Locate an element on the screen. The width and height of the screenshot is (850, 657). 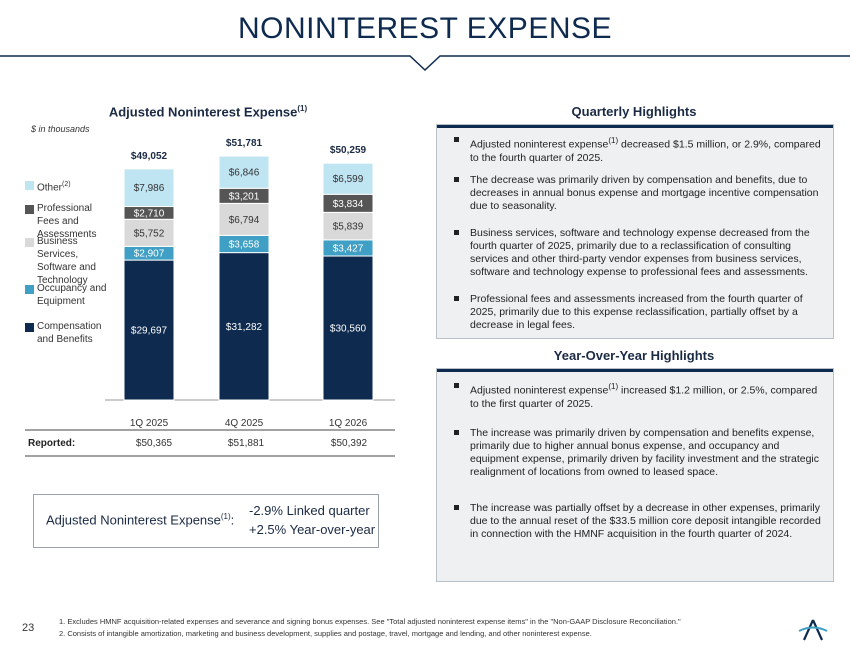
header-divider is located at coordinates (425, 63).